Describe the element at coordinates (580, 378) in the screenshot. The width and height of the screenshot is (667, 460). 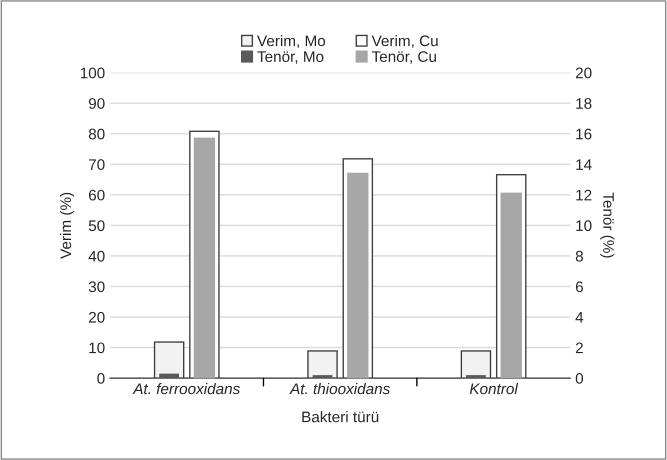
I see `y2-tick-label: 0` at that location.